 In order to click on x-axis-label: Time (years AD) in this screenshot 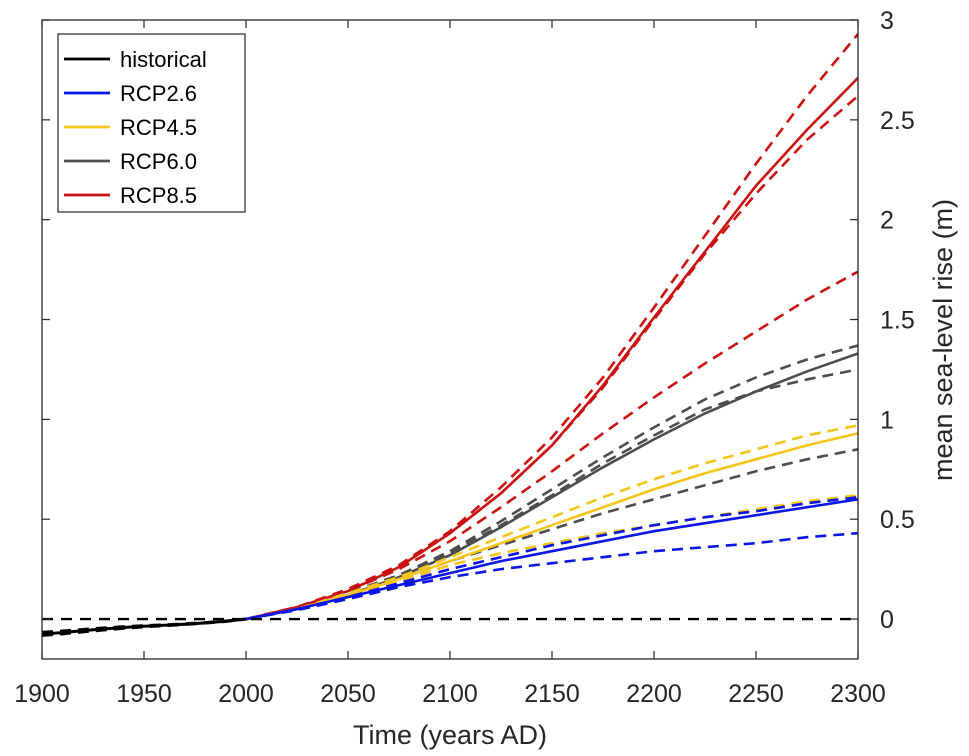, I will do `click(450, 735)`.